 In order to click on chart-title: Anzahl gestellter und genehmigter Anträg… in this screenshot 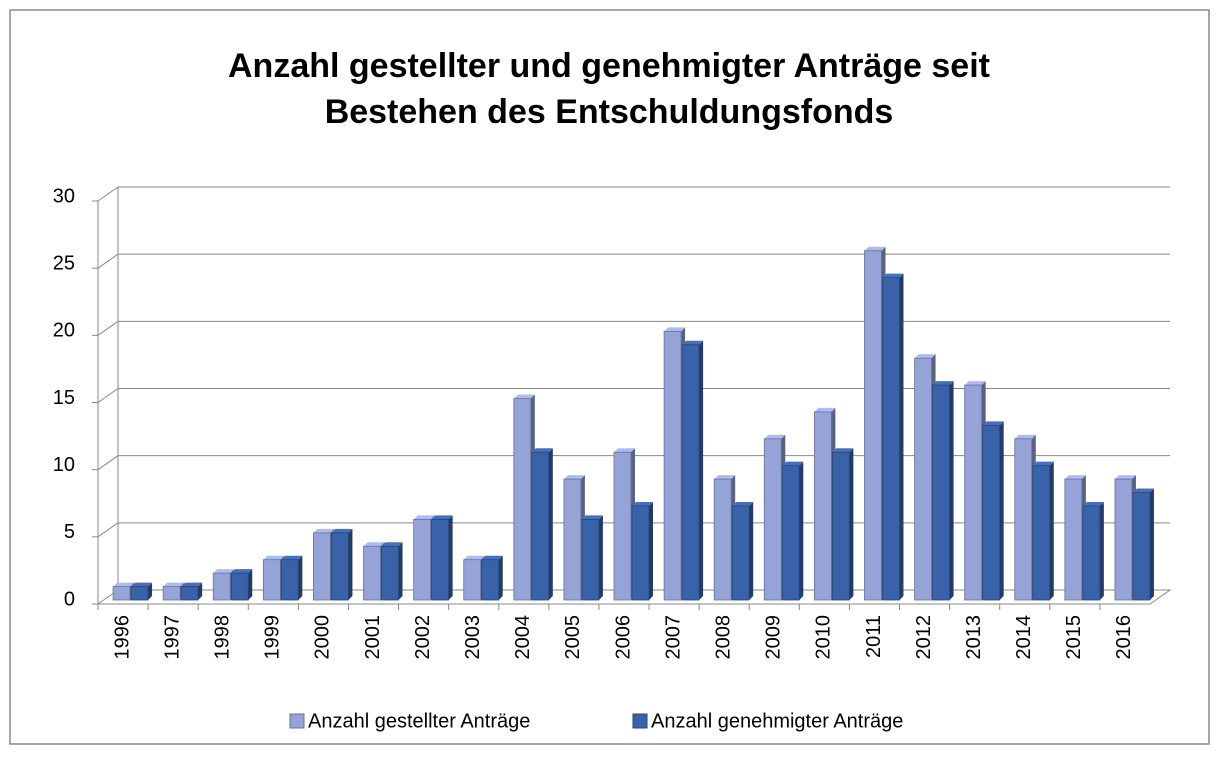, I will do `click(609, 66)`.